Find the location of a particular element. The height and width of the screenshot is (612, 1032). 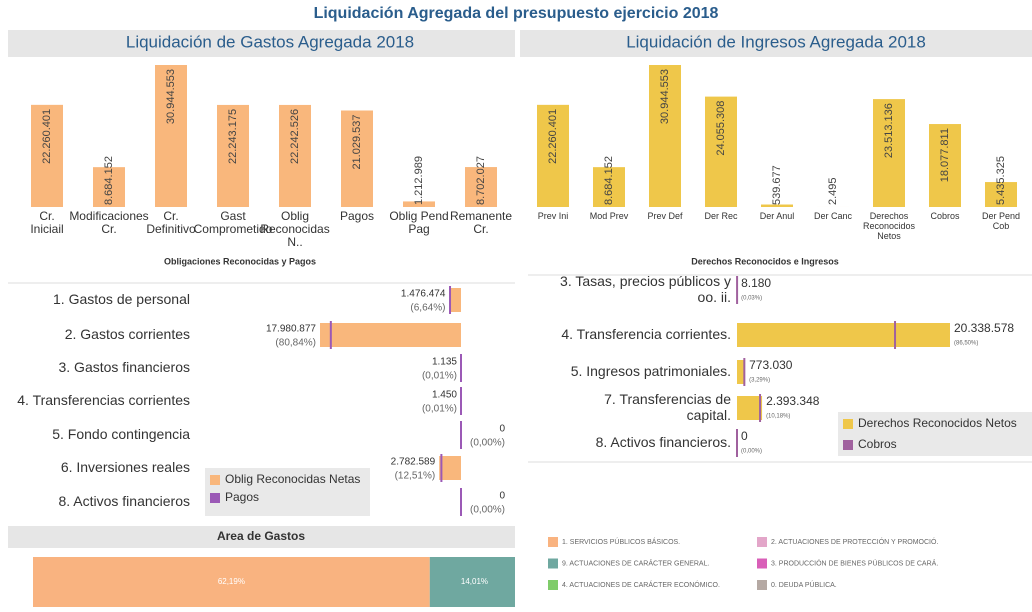

value-label: 2.393.348 is located at coordinates (793, 401).